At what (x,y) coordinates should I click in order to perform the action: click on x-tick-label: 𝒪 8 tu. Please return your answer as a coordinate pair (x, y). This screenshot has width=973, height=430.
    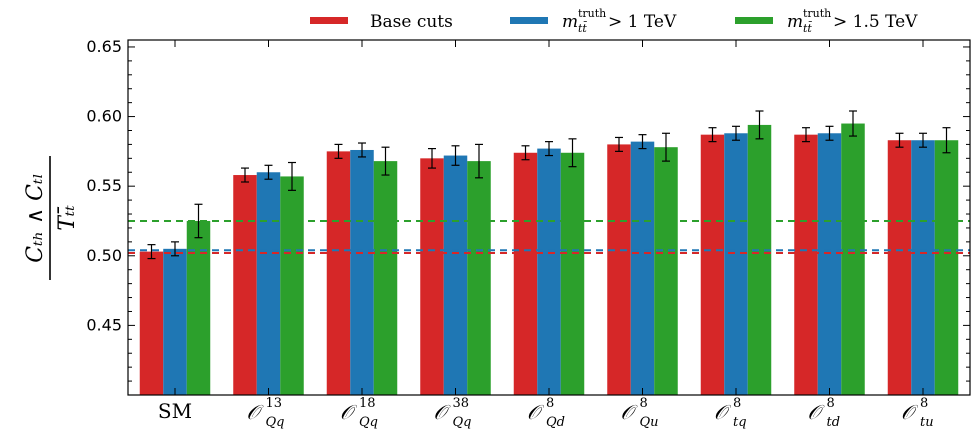
    Looking at the image, I should click on (917, 413).